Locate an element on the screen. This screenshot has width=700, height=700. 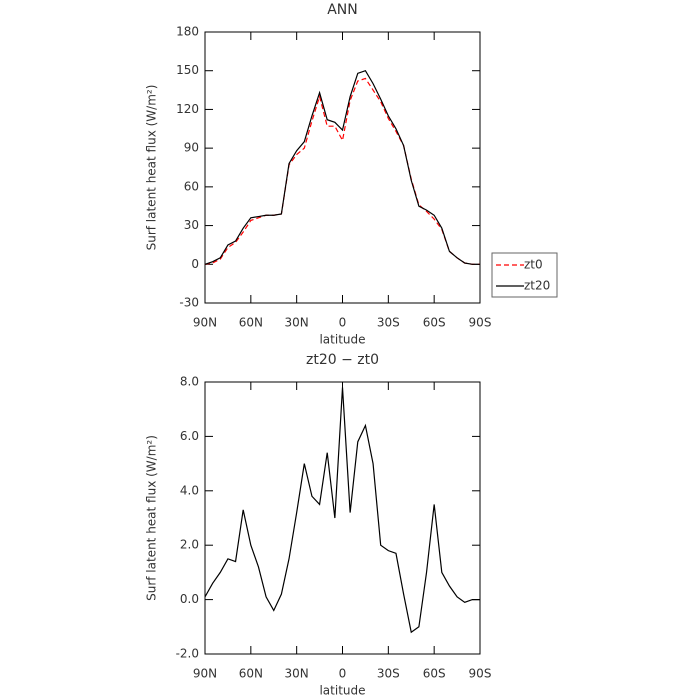
y-tick-label: 150 is located at coordinates (187, 70).